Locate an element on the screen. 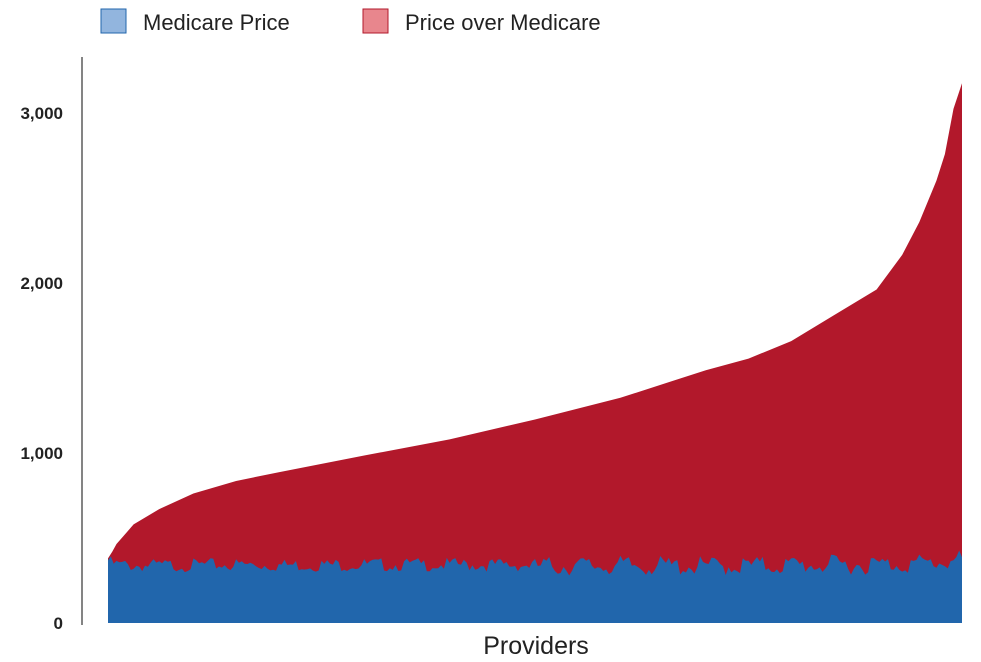 The width and height of the screenshot is (981, 662). legend-swatch-medicare-price is located at coordinates (113, 21).